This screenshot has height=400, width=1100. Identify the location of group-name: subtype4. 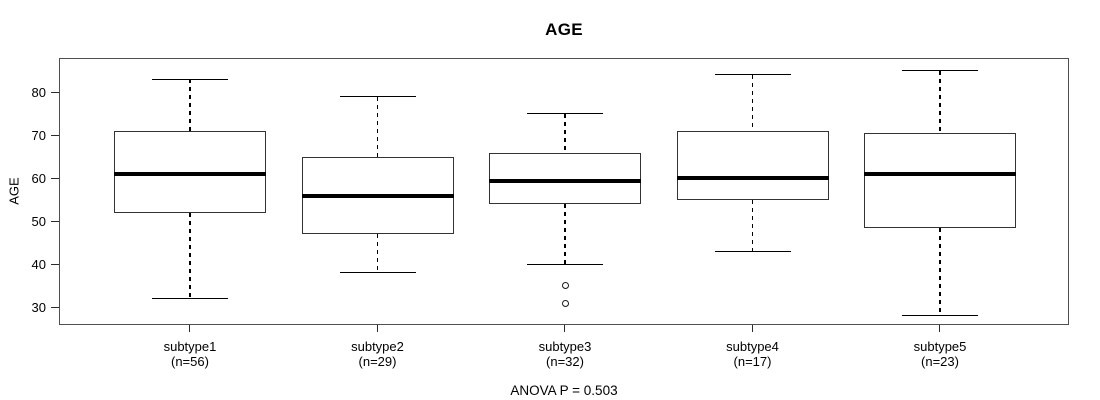
(752, 346).